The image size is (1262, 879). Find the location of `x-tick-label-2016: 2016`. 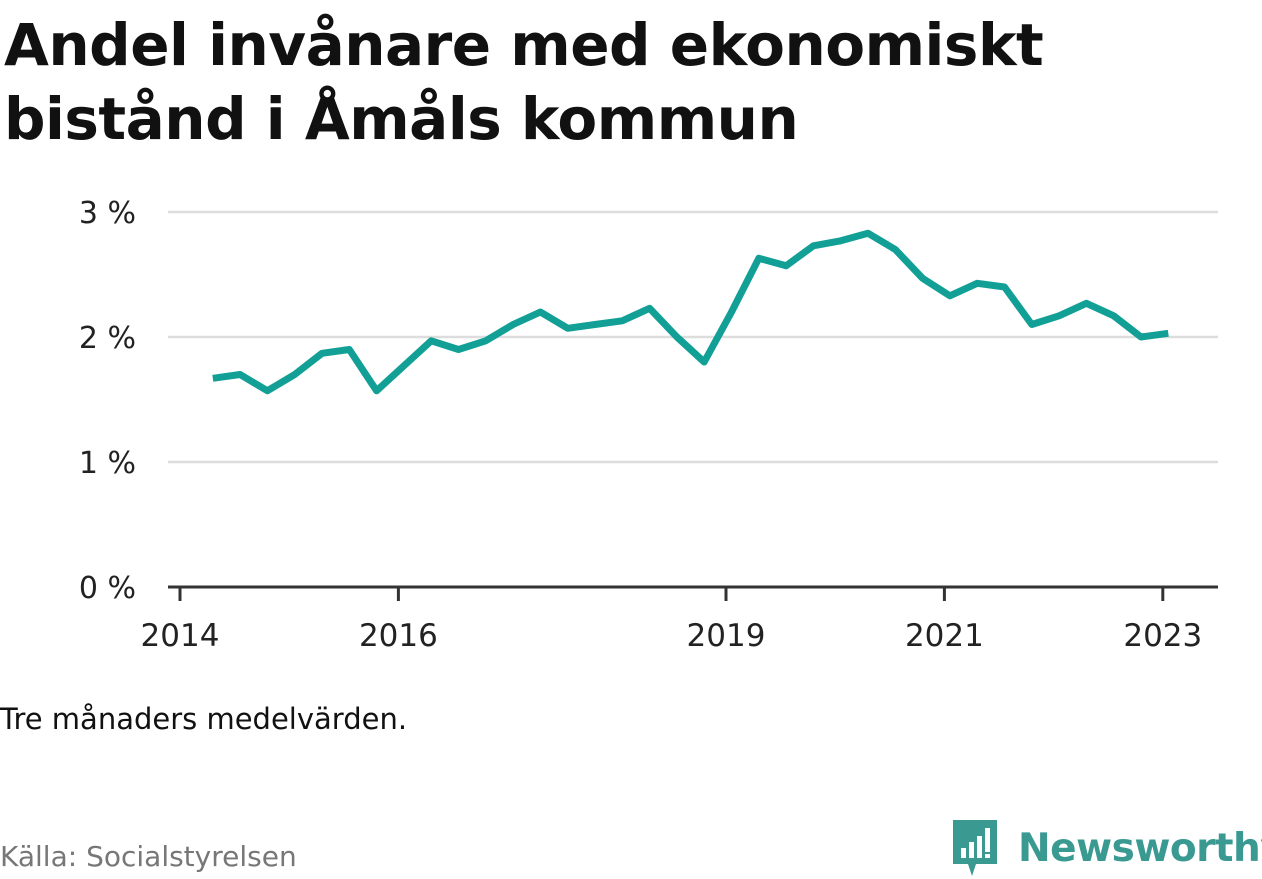

x-tick-label-2016: 2016 is located at coordinates (398, 636).